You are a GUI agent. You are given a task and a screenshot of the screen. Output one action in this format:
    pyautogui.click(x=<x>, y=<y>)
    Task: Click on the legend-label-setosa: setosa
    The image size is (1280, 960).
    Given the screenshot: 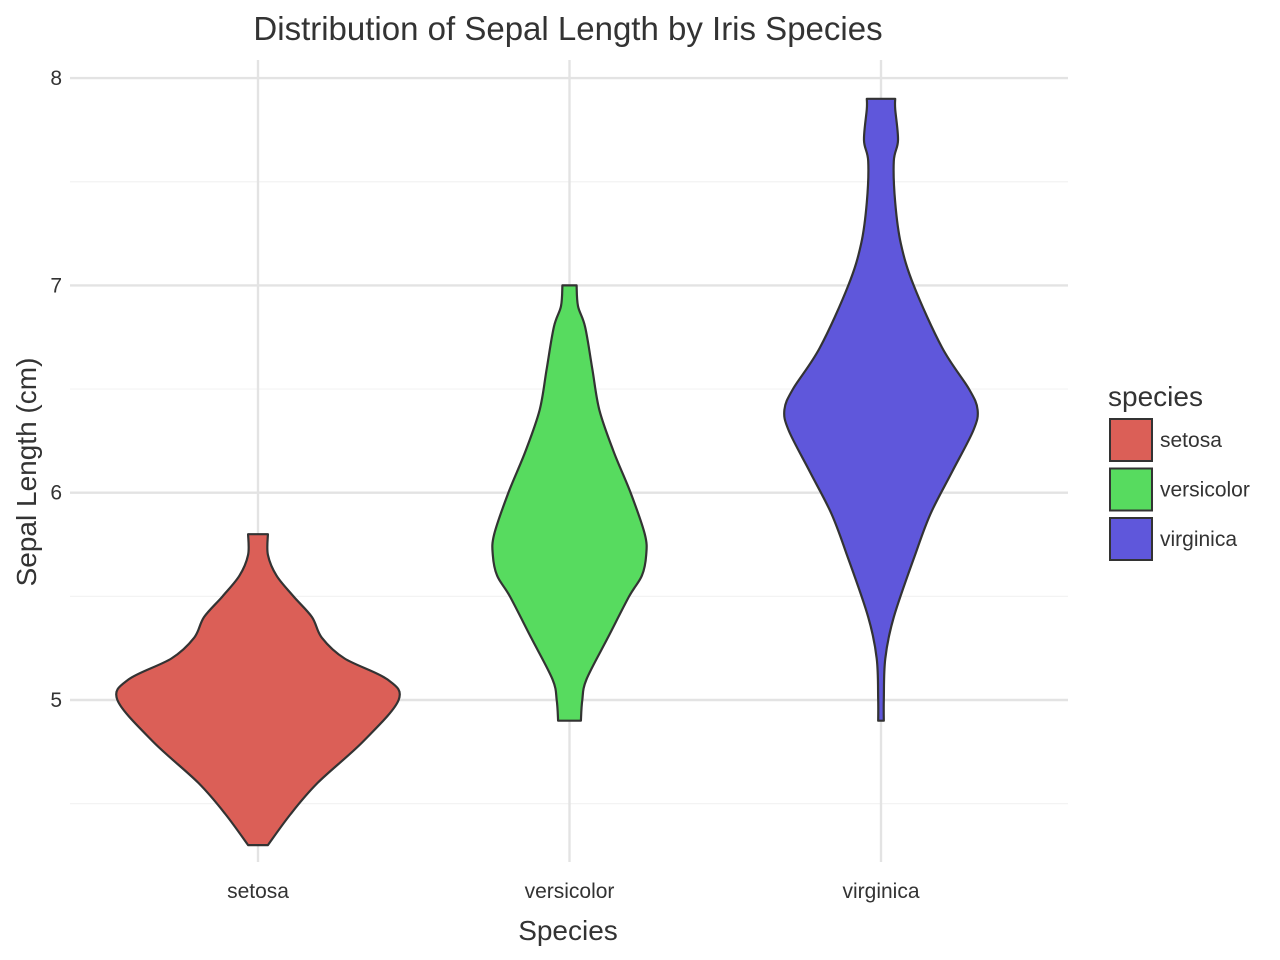 What is the action you would take?
    pyautogui.click(x=1191, y=440)
    